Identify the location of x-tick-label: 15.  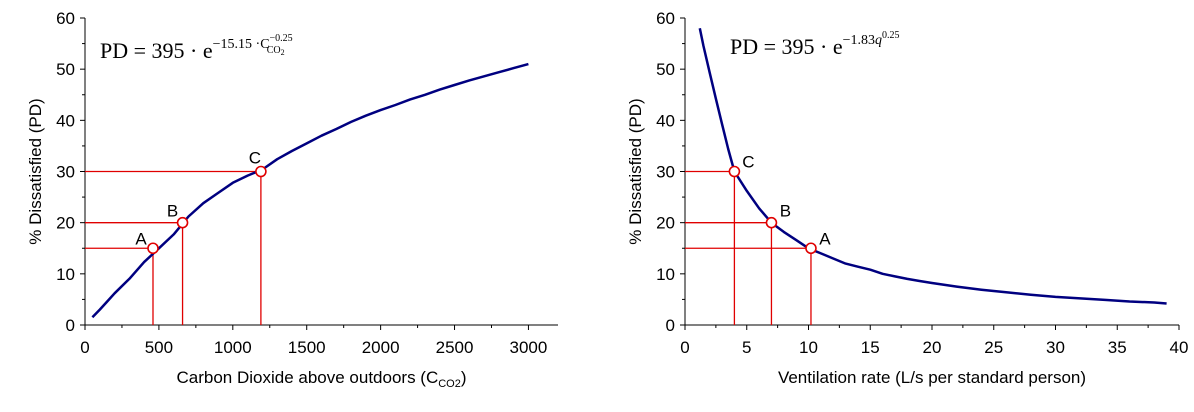
(870, 347).